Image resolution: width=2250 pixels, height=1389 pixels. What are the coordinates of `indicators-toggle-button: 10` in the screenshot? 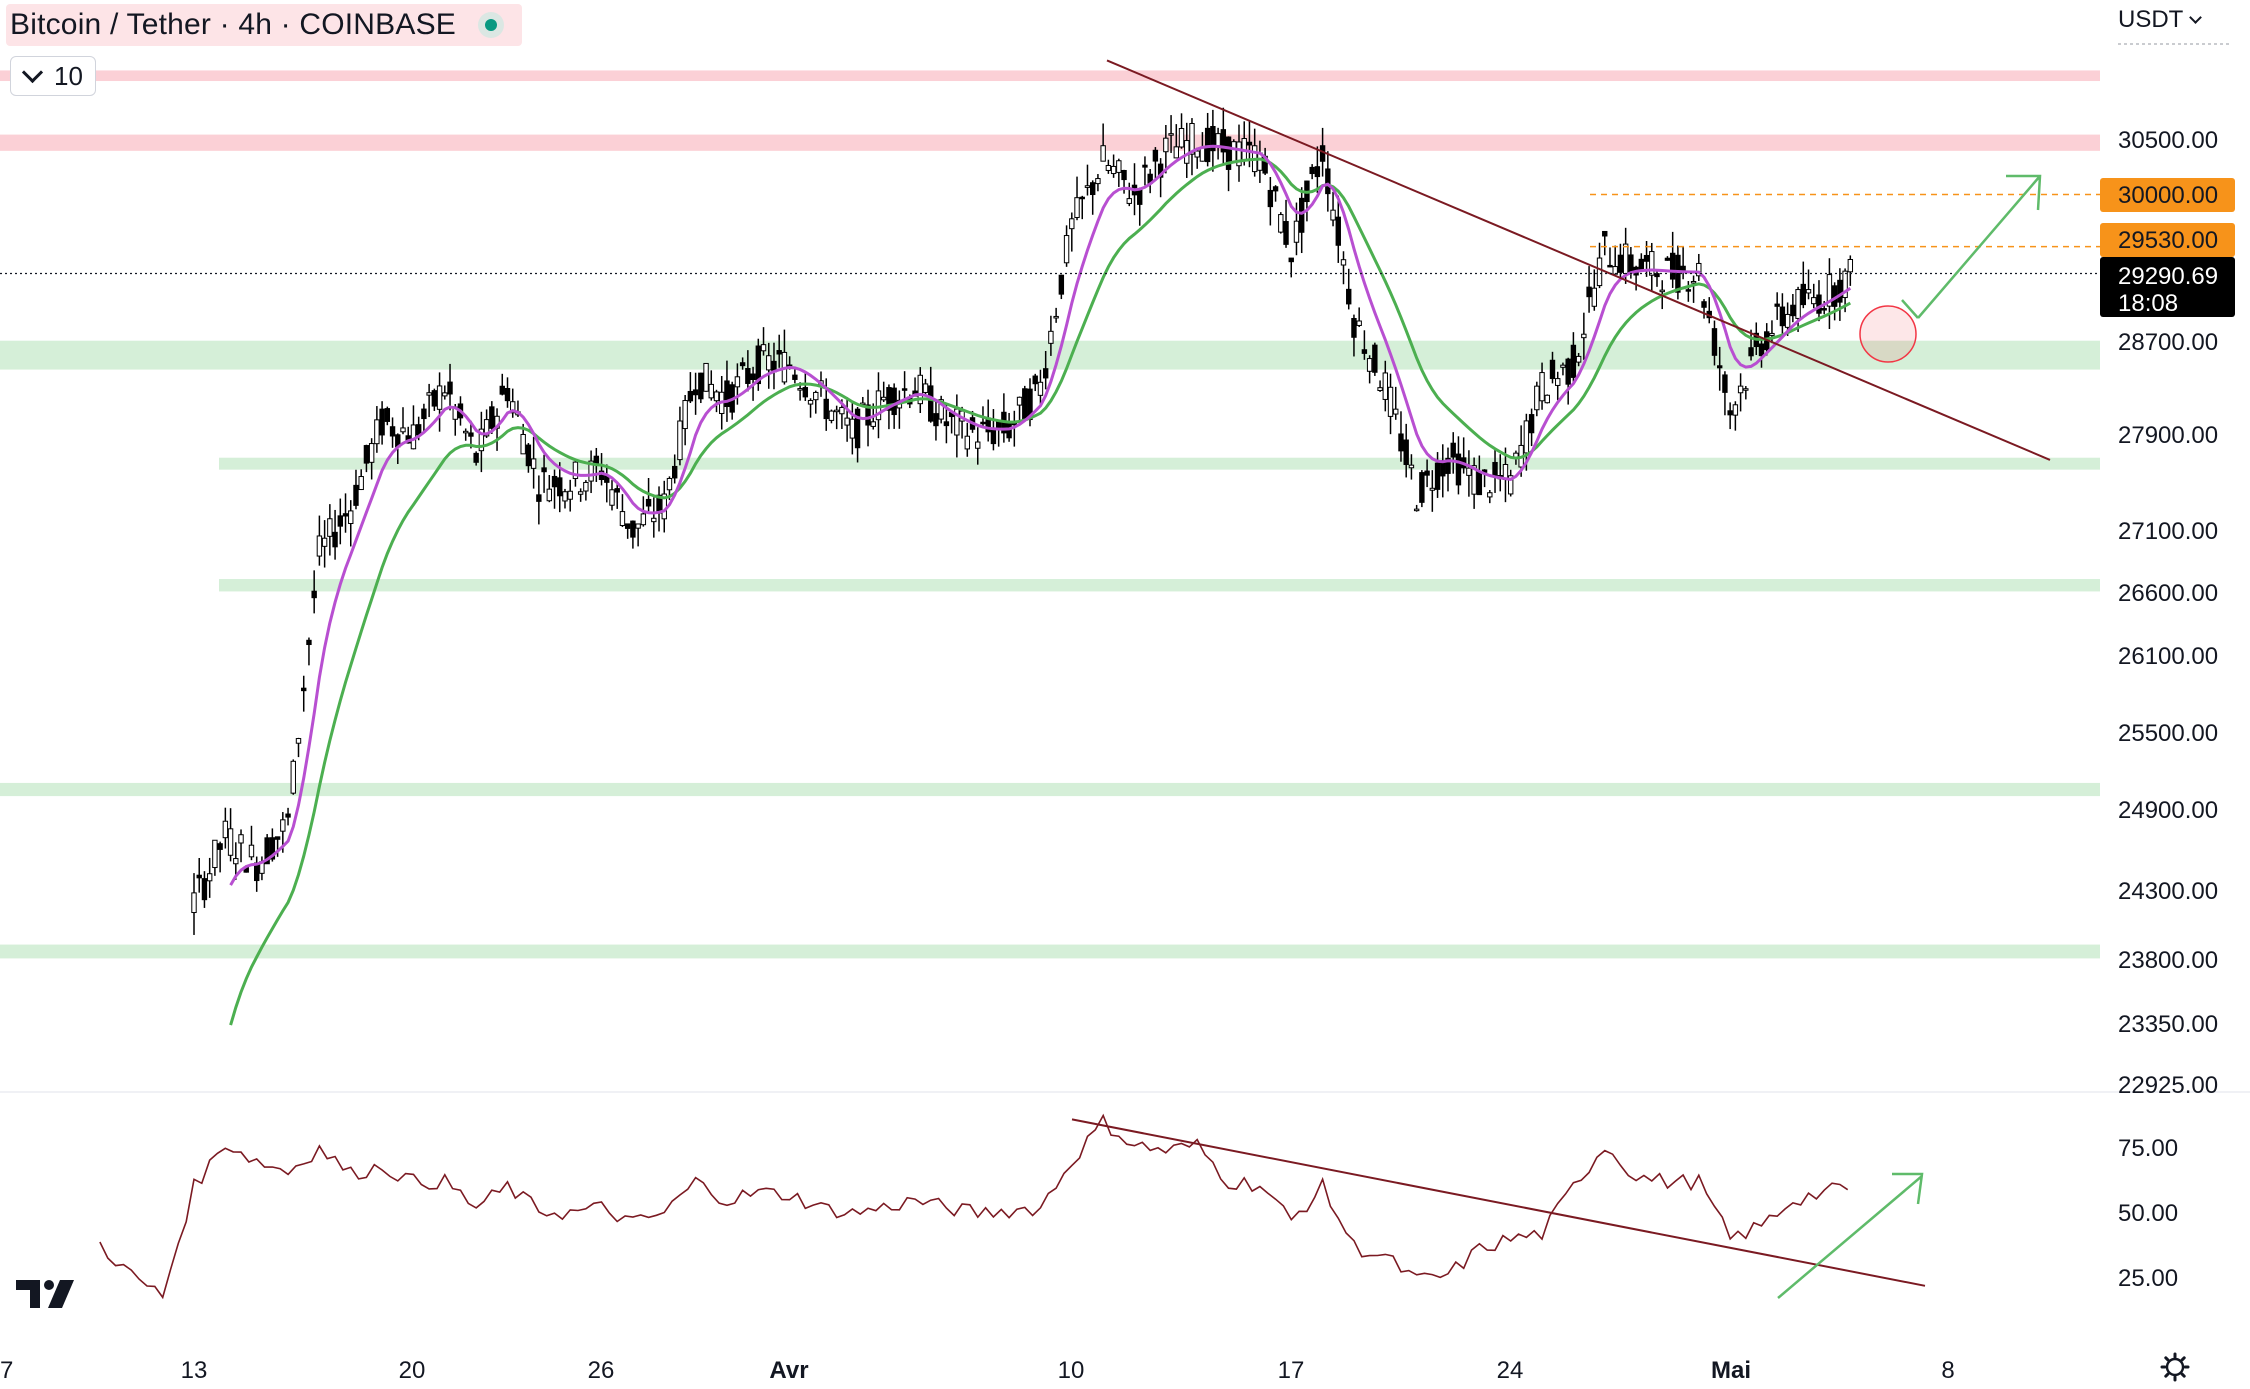 It's located at (53, 76).